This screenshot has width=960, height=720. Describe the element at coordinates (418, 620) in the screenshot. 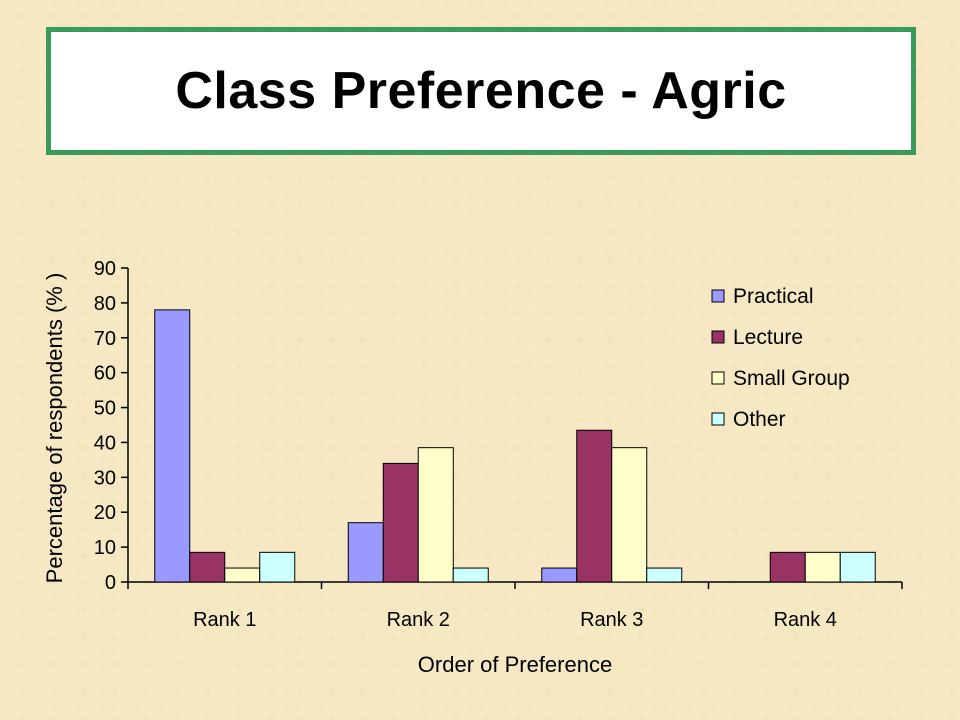

I see `x-category-label: Rank 2` at that location.